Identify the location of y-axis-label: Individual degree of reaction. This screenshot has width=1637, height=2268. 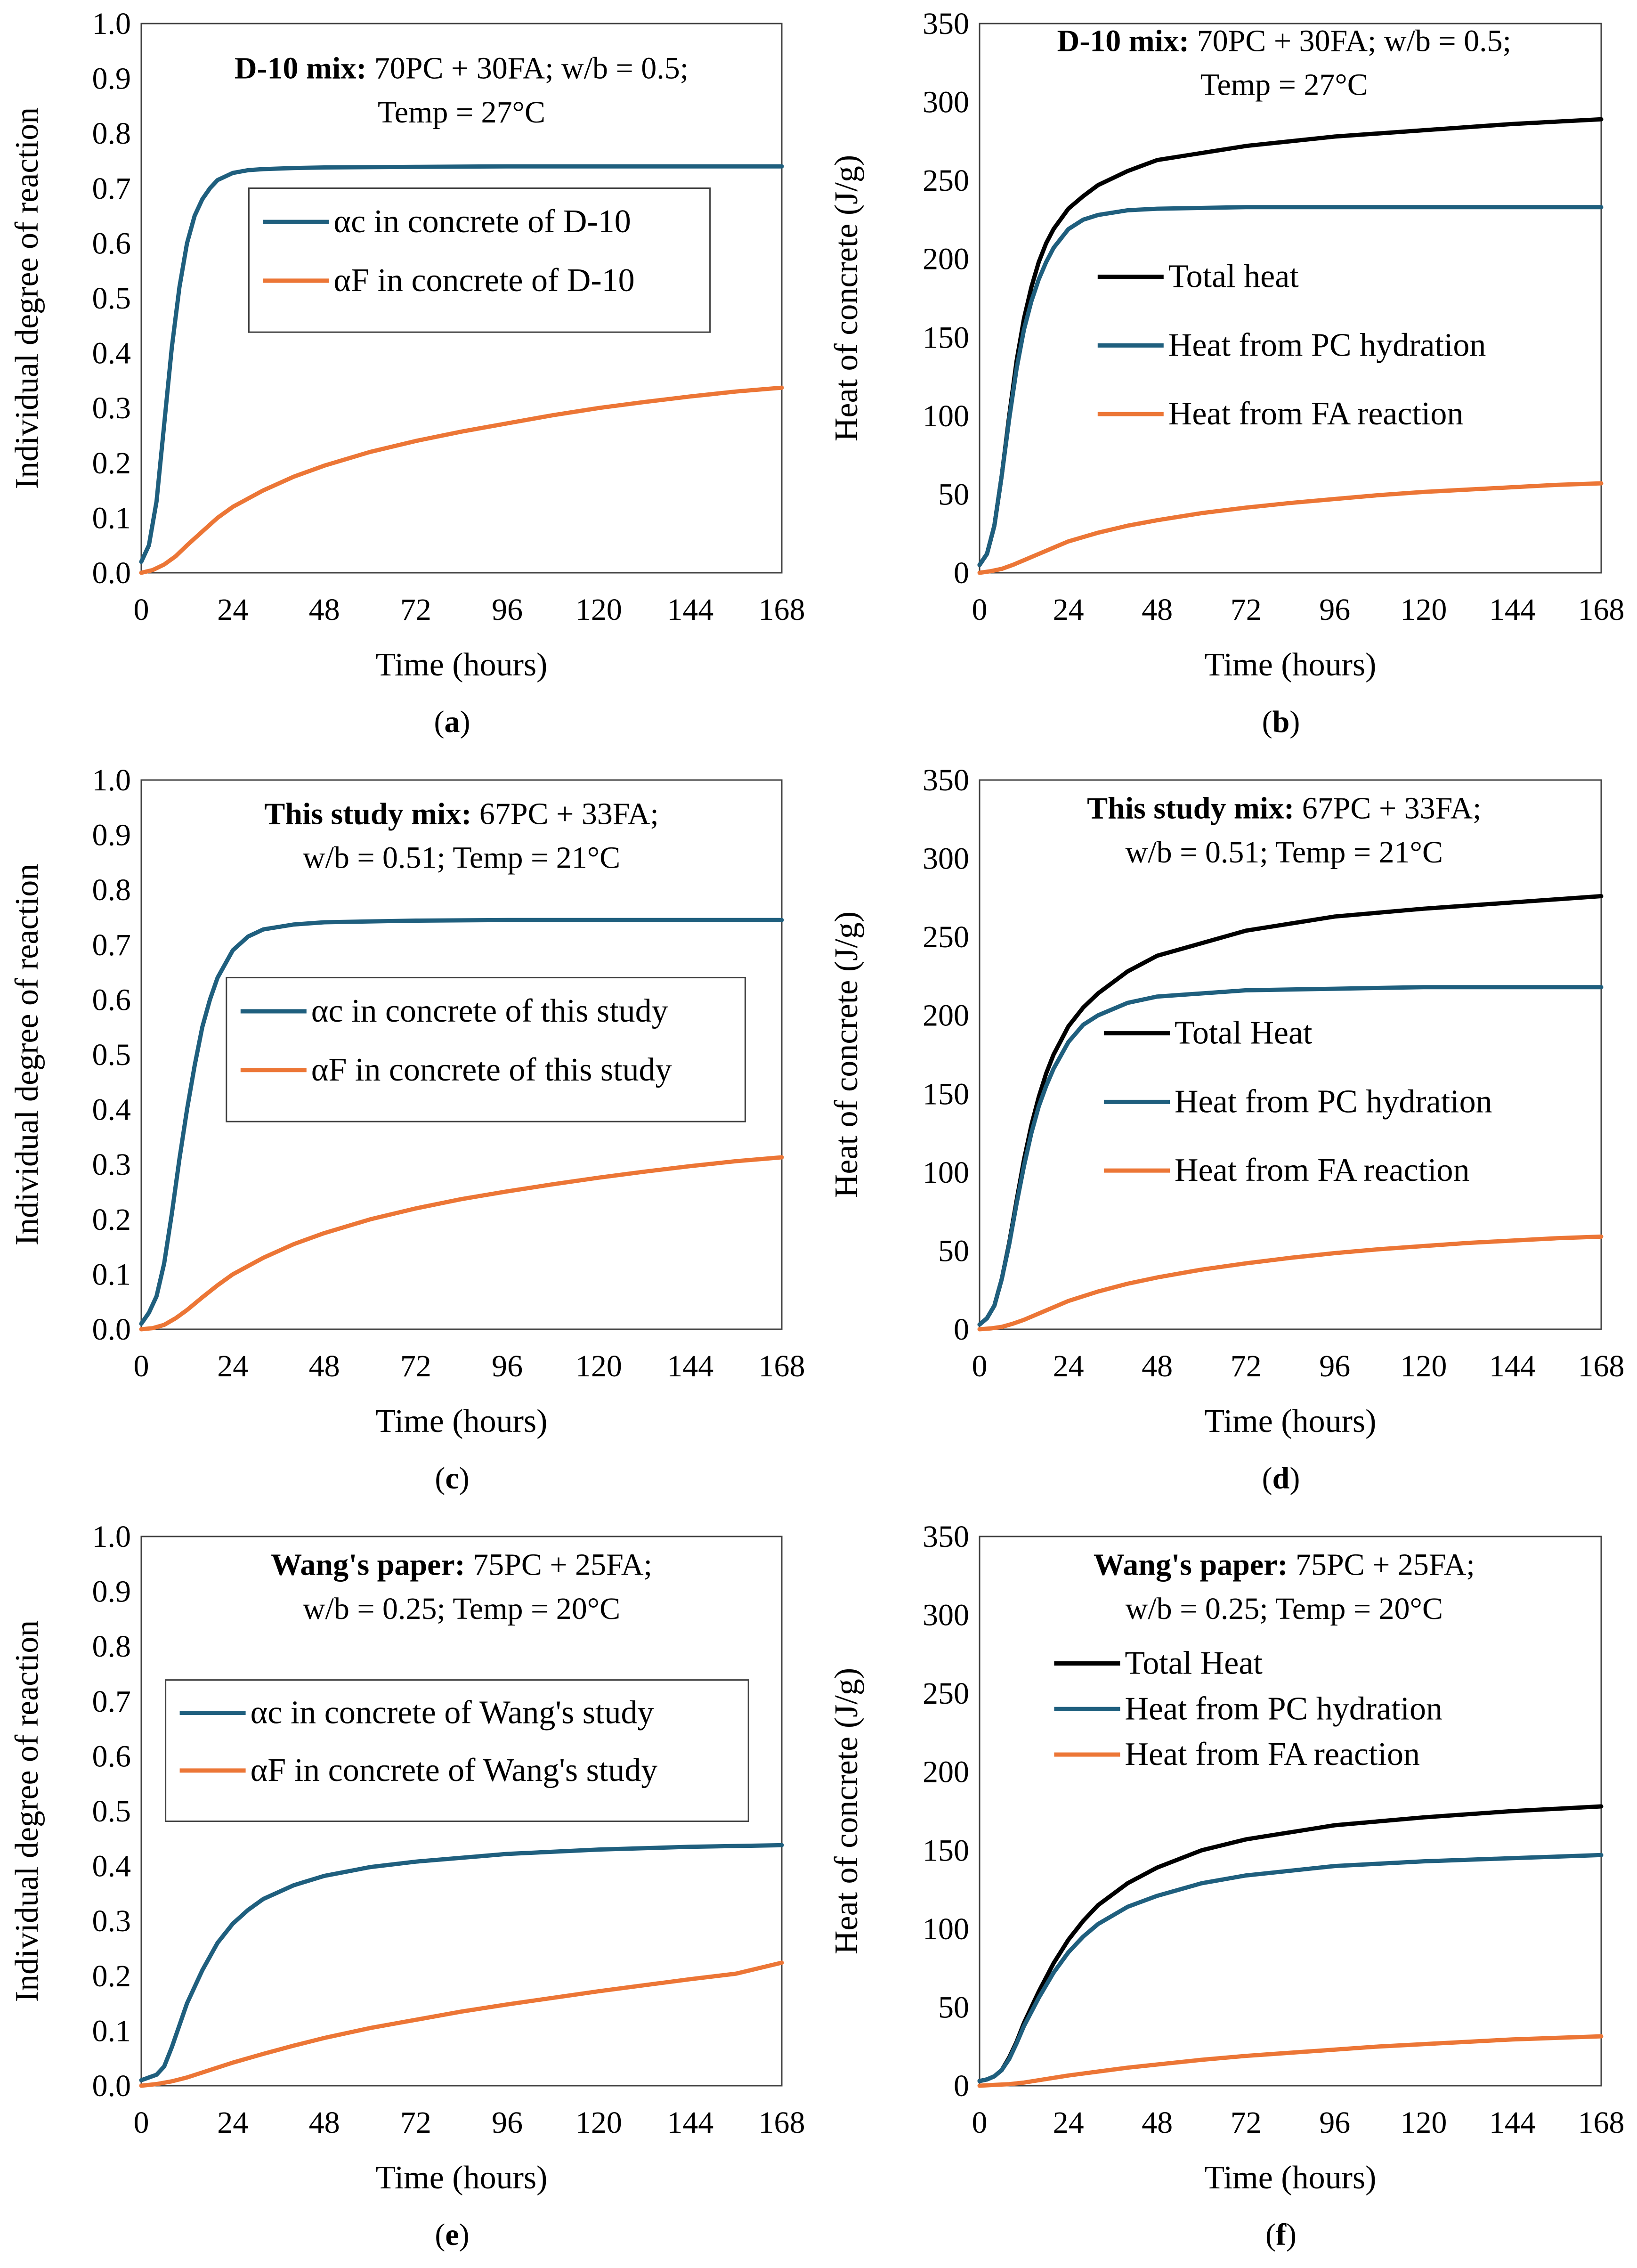
(27, 1811).